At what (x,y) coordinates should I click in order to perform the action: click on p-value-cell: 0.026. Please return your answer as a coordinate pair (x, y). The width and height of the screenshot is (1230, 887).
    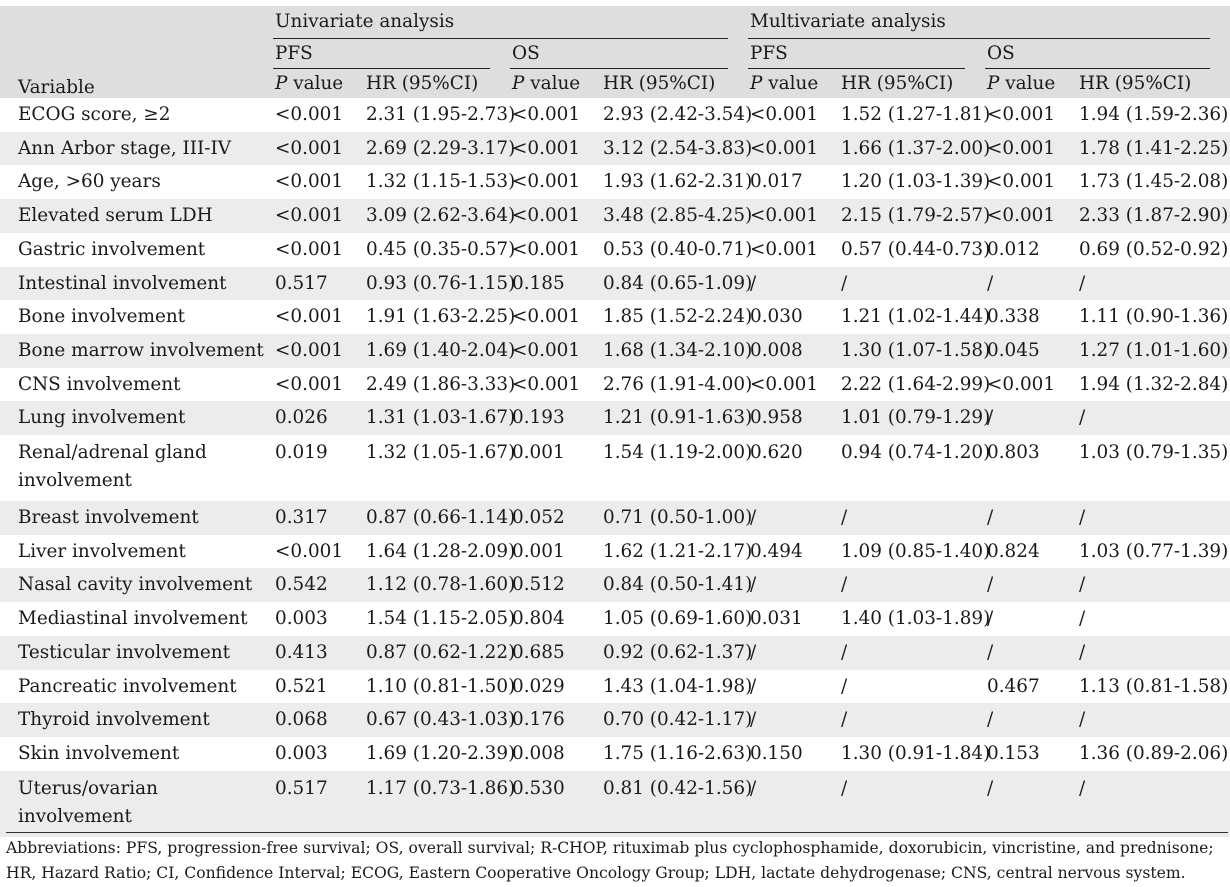
    Looking at the image, I should click on (301, 418).